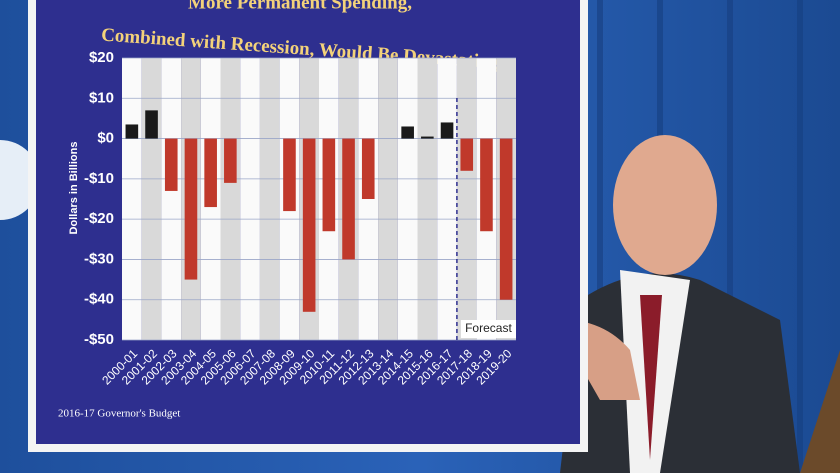 This screenshot has height=473, width=840. Describe the element at coordinates (680, 373) in the screenshot. I see `suit` at that location.